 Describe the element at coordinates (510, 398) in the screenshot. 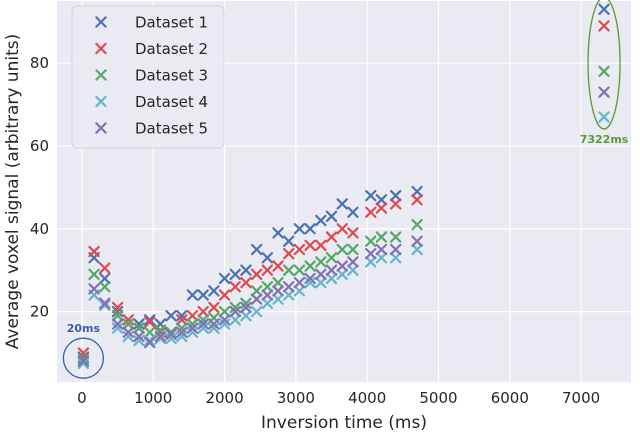

I see `x-tick-label: 6000` at that location.